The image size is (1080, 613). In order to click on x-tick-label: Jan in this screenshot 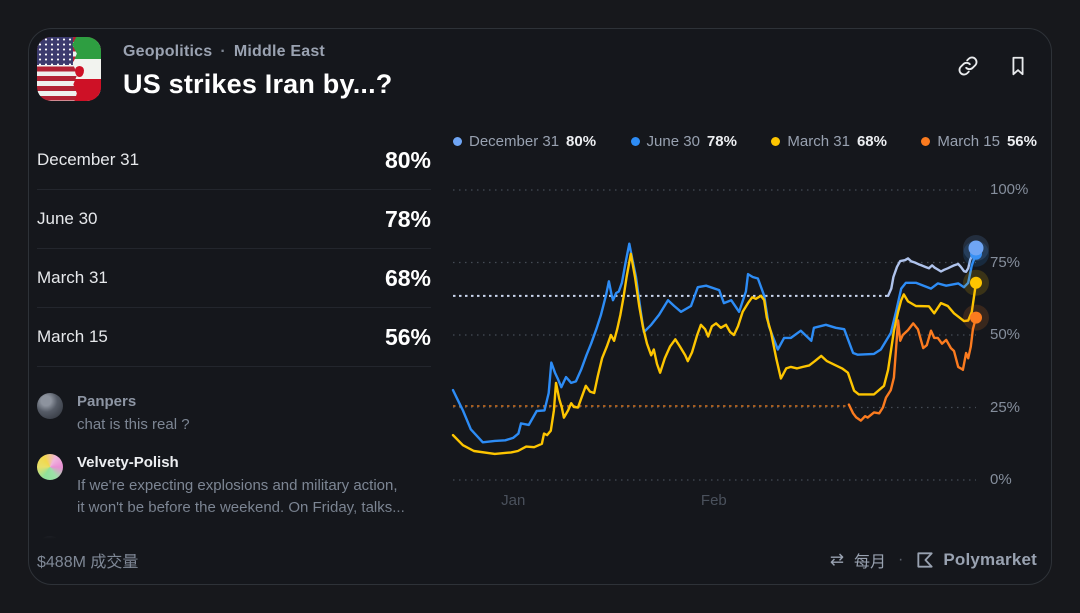, I will do `click(513, 500)`.